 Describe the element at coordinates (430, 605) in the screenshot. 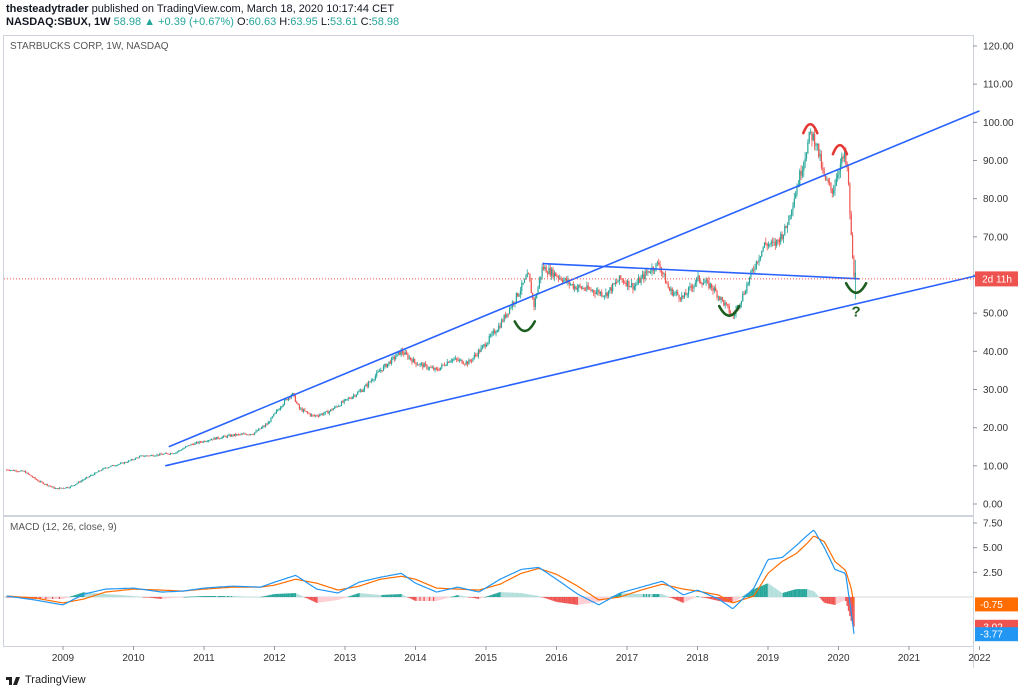

I see `macd-histogram` at that location.